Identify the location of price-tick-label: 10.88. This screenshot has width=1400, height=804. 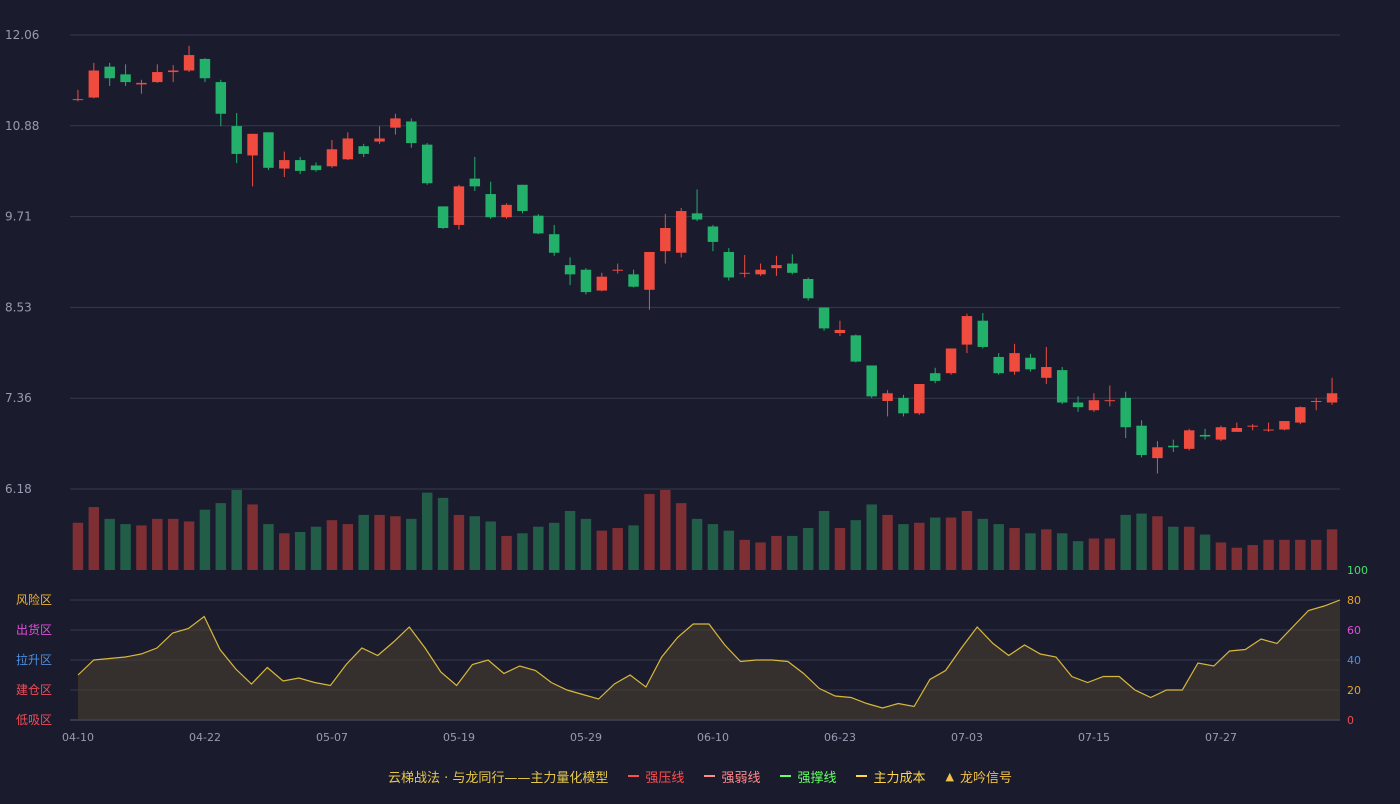
(22, 126).